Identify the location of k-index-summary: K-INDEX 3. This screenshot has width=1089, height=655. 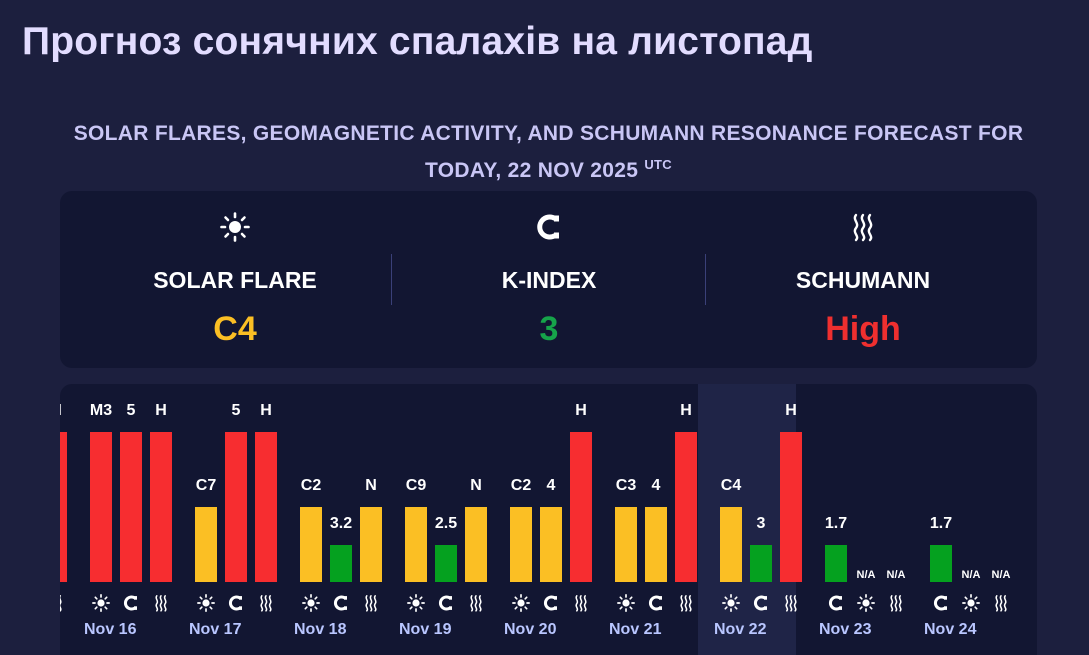
(549, 279).